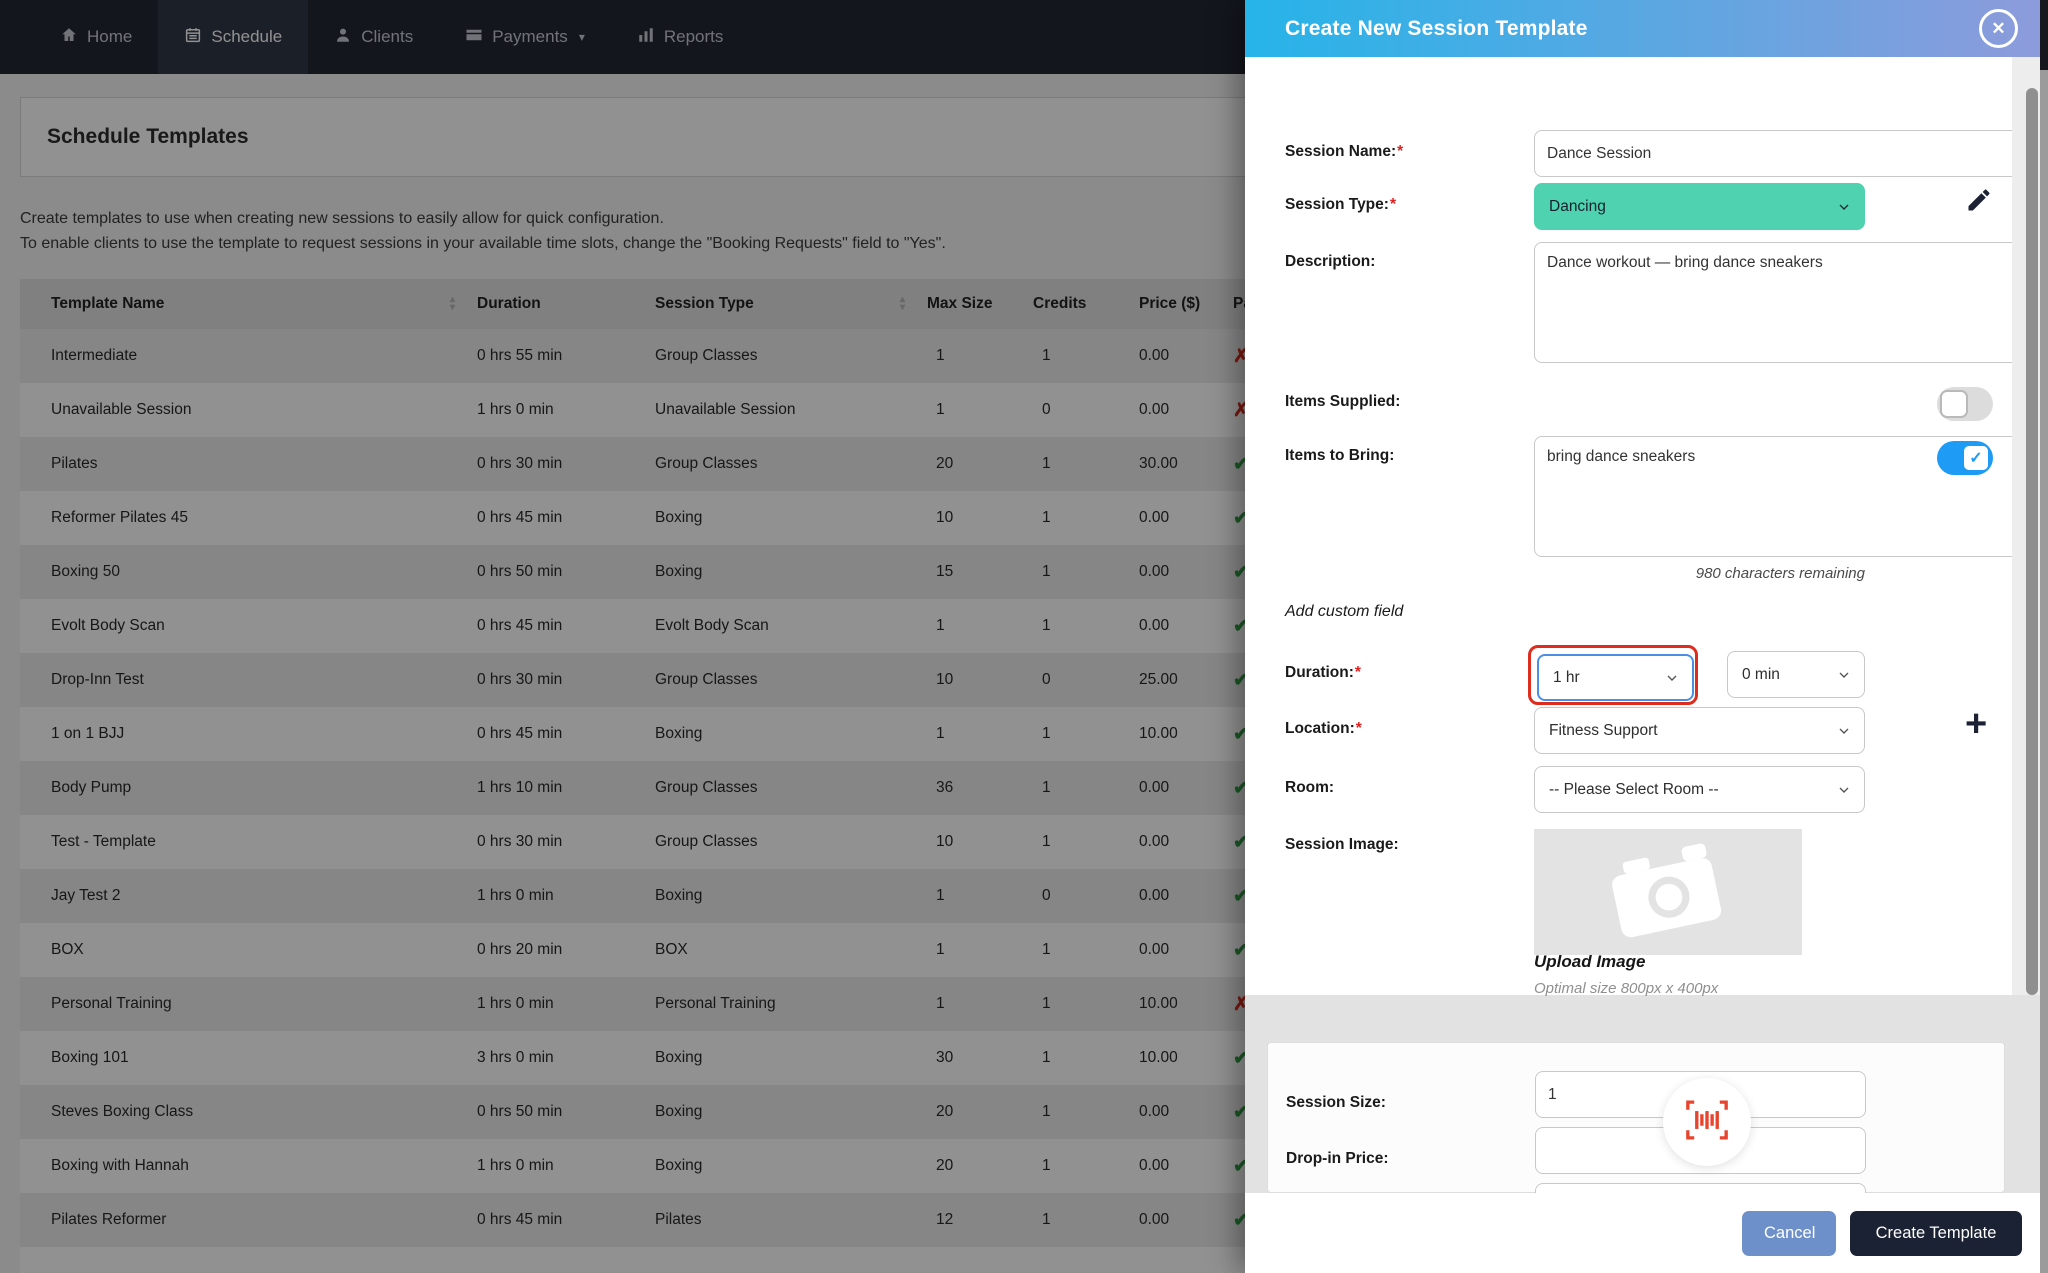 This screenshot has height=1273, width=2048. I want to click on cell-max-size: 30, so click(945, 1057).